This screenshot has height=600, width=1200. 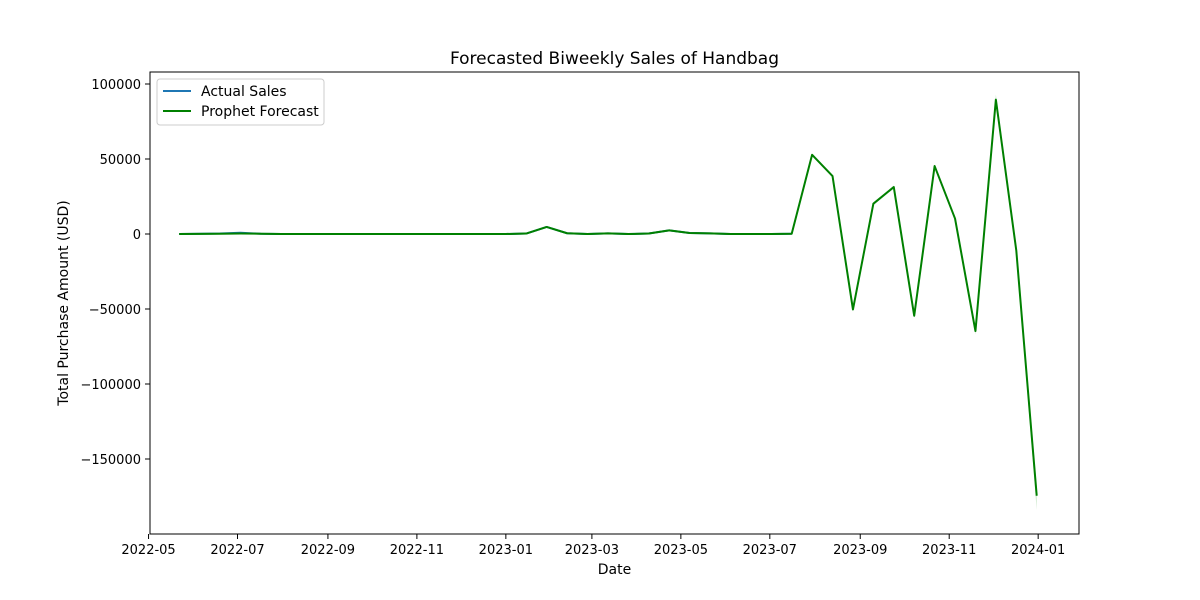 I want to click on x-tick-label: 2022-11, so click(x=417, y=550).